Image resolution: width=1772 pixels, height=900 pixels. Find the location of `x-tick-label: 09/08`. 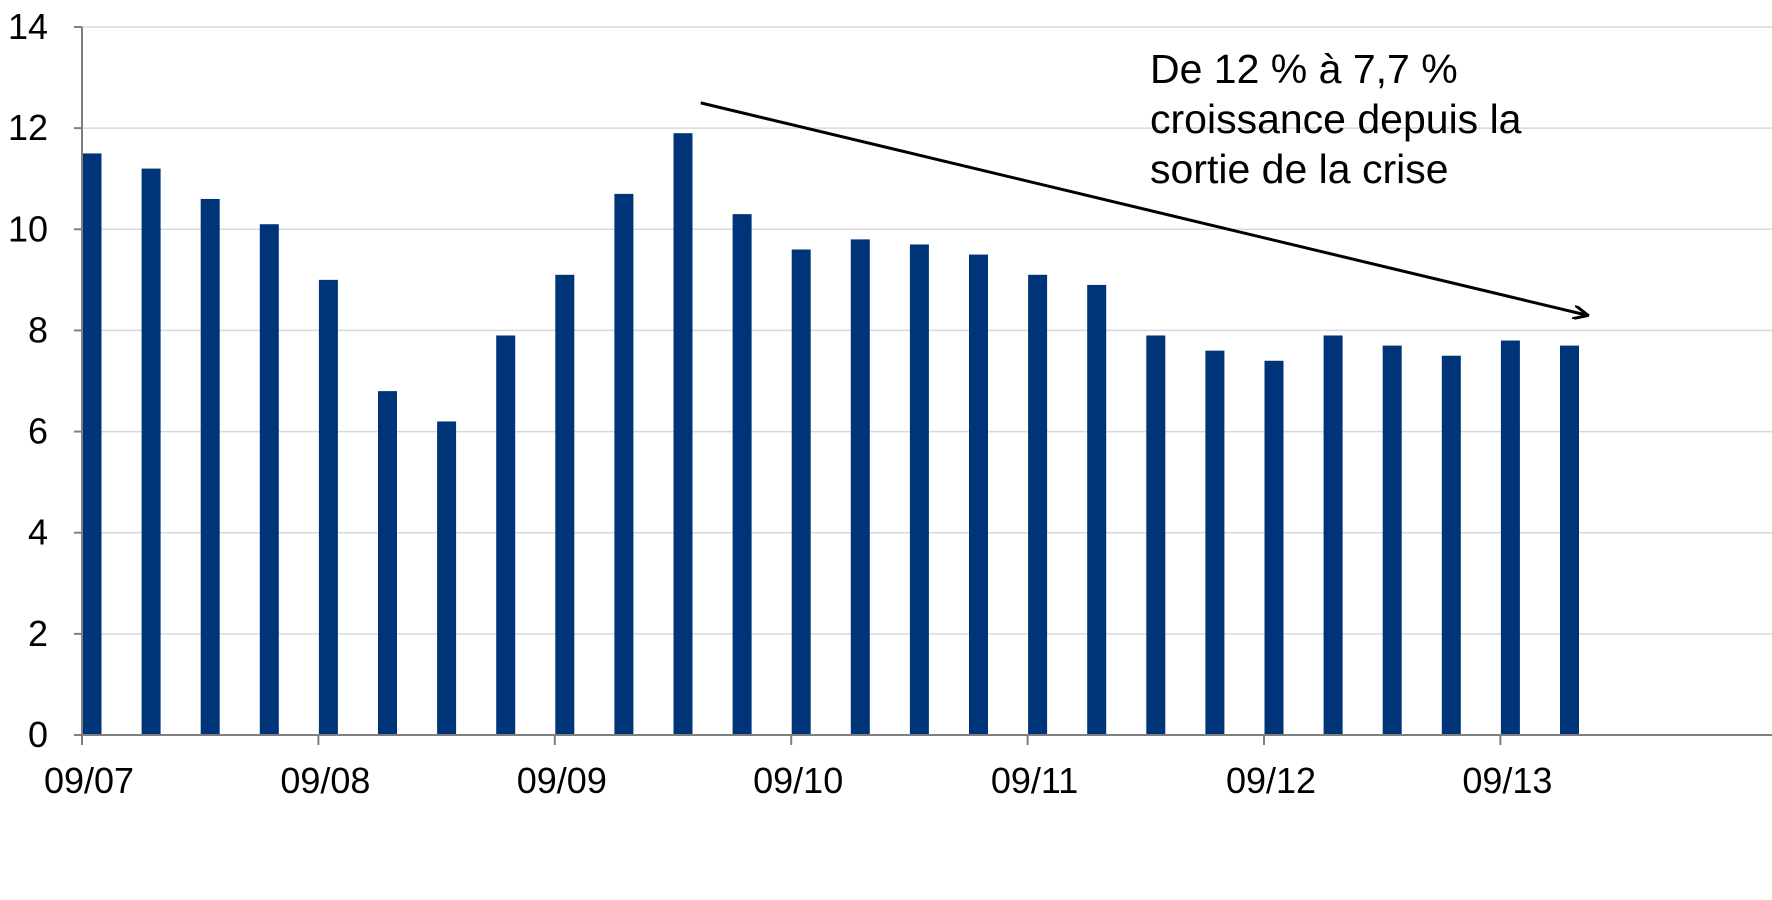

x-tick-label: 09/08 is located at coordinates (325, 780).